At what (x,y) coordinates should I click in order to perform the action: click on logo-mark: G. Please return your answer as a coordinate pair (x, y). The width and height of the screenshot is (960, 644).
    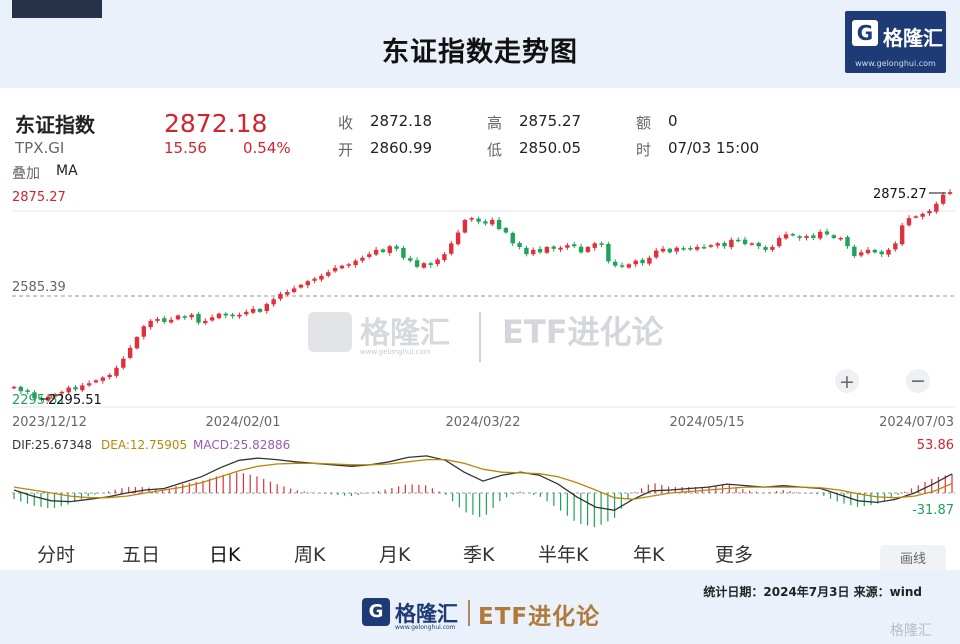
    Looking at the image, I should click on (865, 33).